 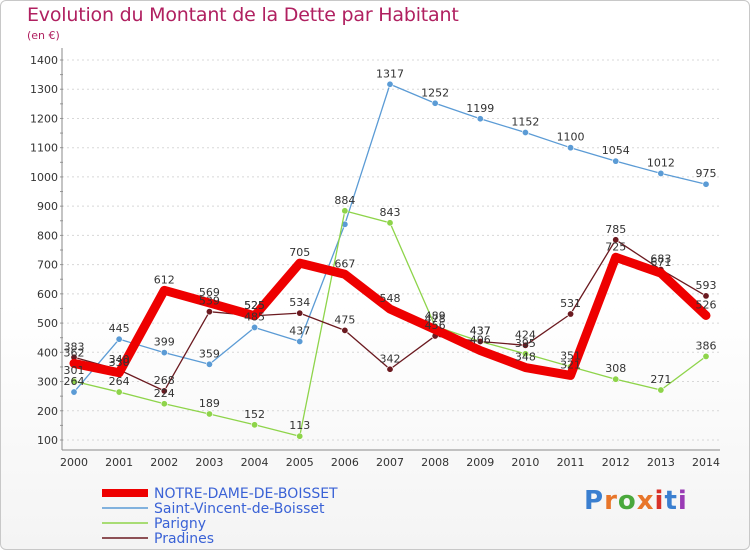 I want to click on legend-swatch-saint-vincent, so click(x=125, y=508).